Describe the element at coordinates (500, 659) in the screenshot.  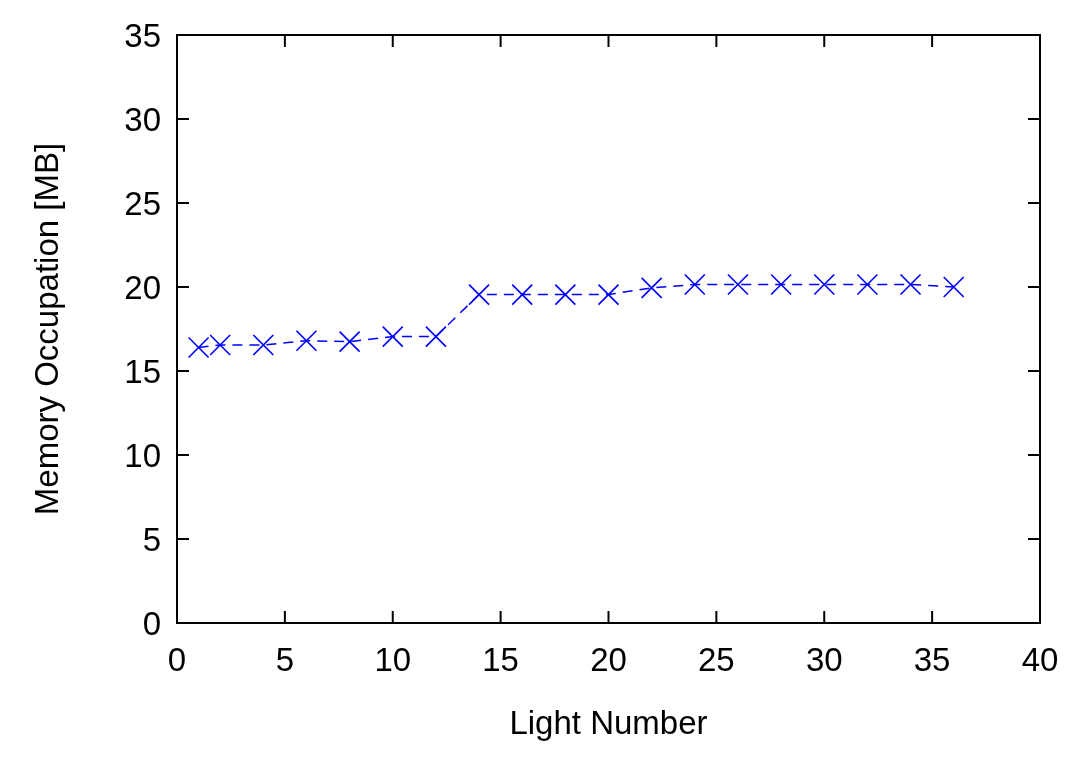
I see `x-tick-label: 15` at that location.